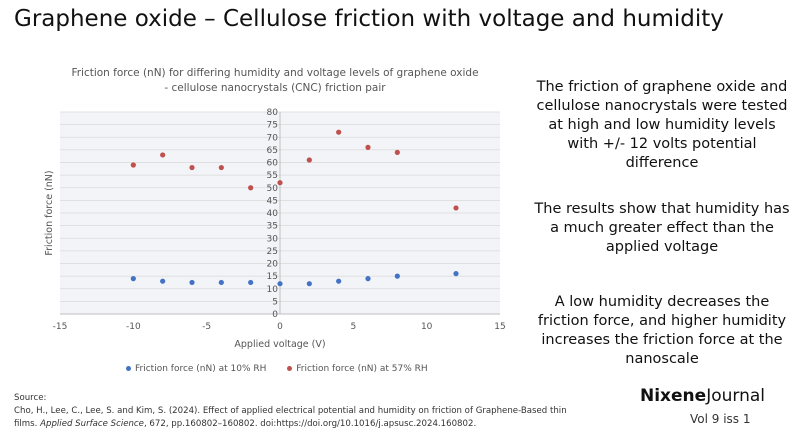  What do you see at coordinates (353, 327) in the screenshot?
I see `x-tick-label: 5` at bounding box center [353, 327].